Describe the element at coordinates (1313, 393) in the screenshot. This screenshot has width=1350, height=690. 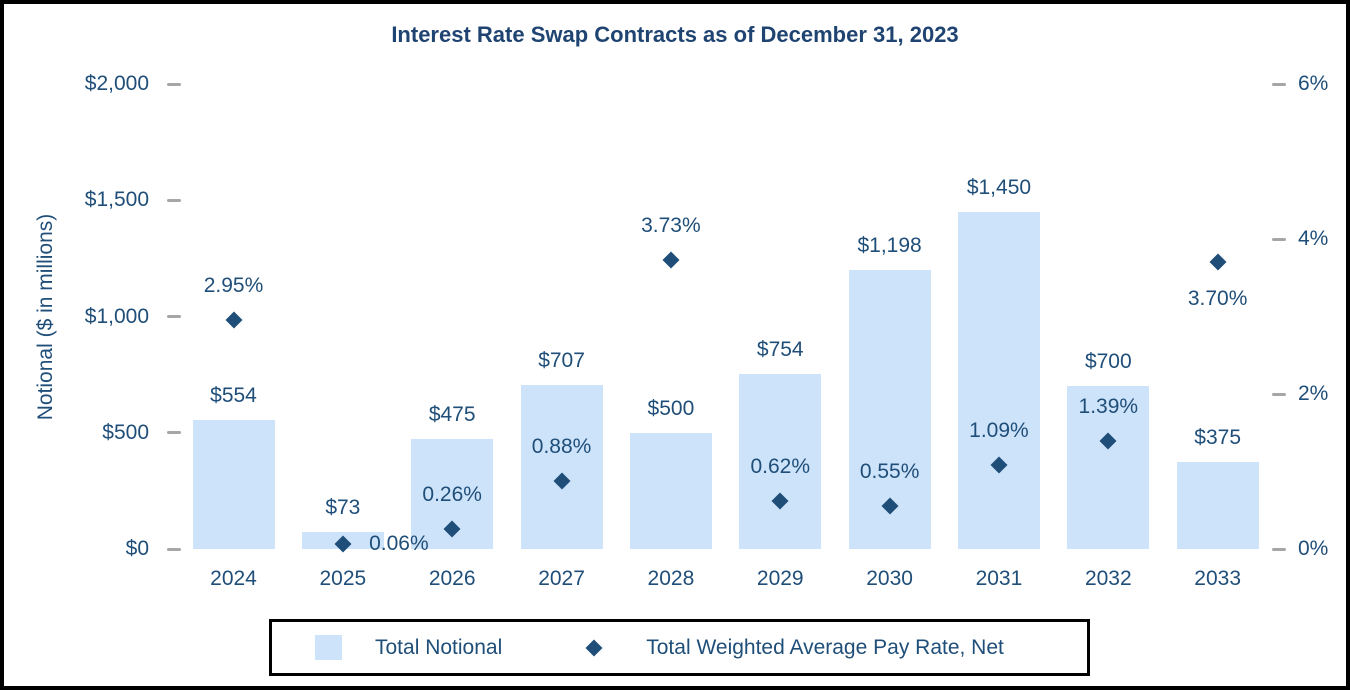
I see `right-axis-tick-label: 2%` at that location.